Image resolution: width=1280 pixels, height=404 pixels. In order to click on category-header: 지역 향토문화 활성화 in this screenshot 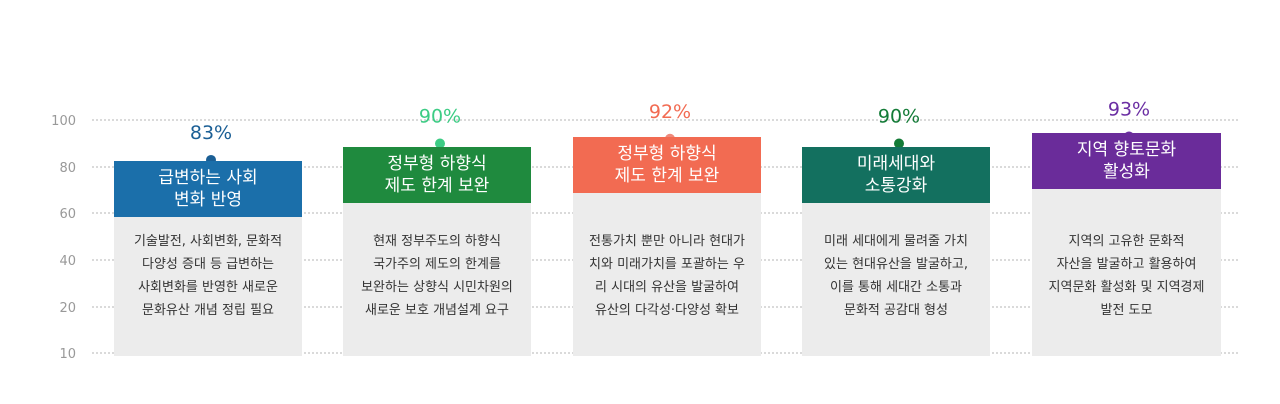, I will do `click(1126, 161)`.